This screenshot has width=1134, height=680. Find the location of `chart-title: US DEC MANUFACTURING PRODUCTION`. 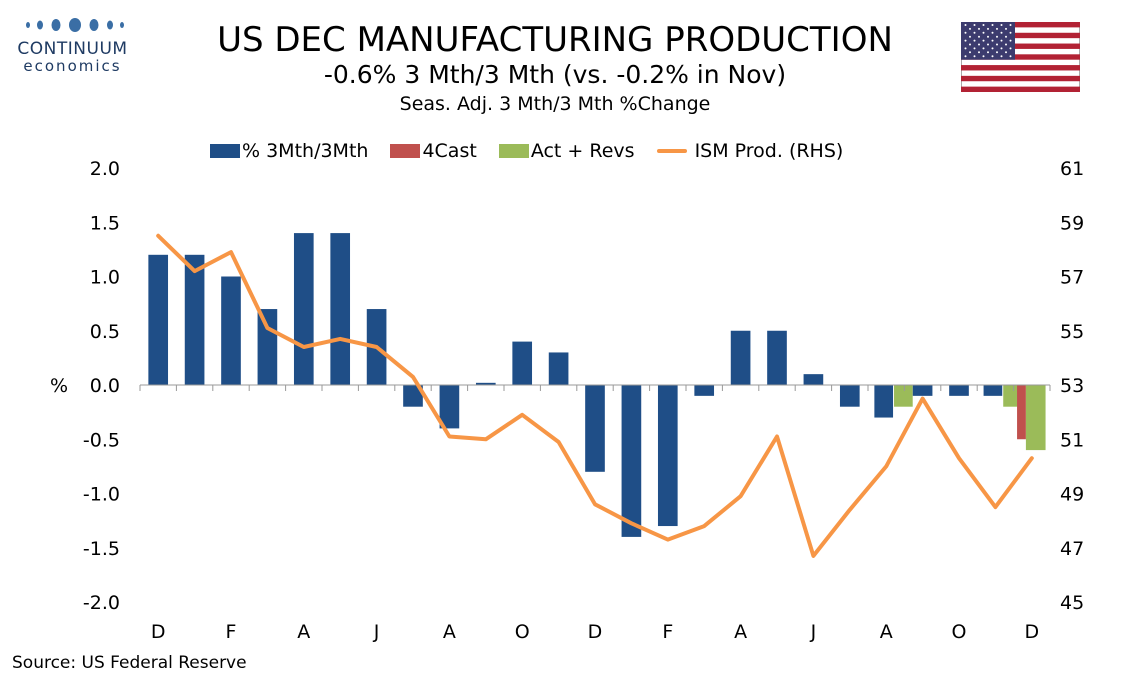

chart-title: US DEC MANUFACTURING PRODUCTION is located at coordinates (555, 40).